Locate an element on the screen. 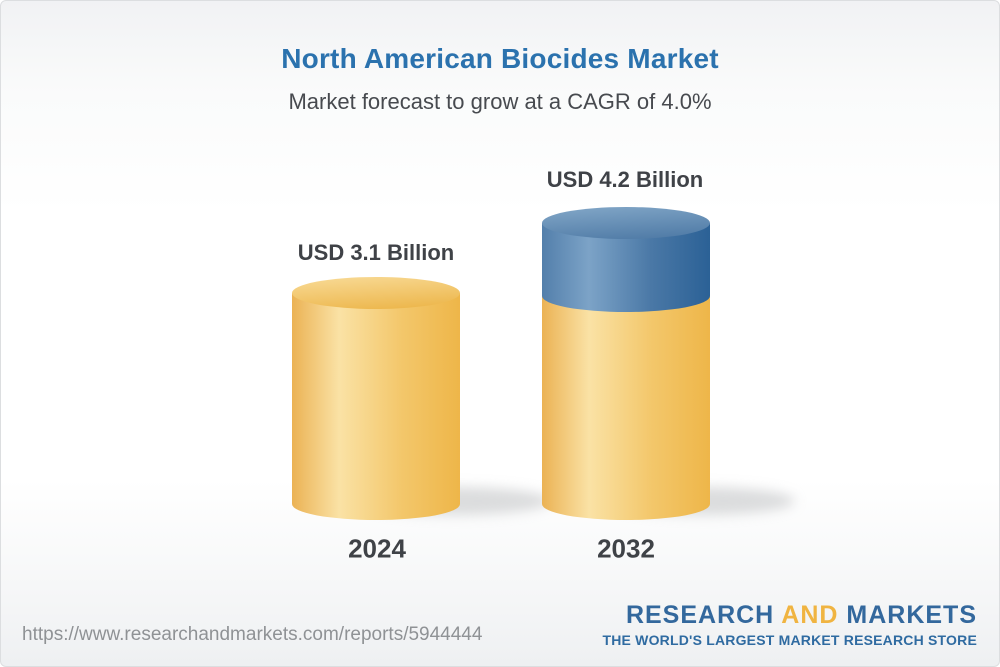  logo-wordmark: RESEARCH AND MARKETS is located at coordinates (789, 615).